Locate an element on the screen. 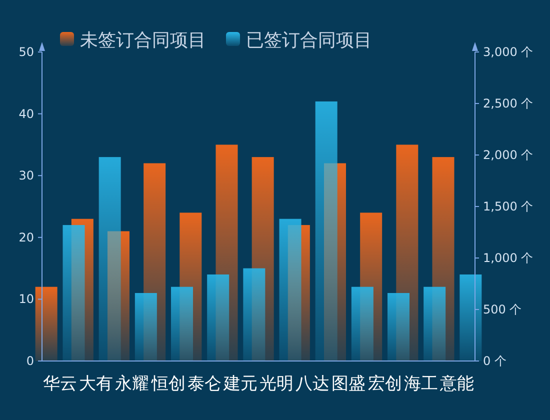 The image size is (550, 420). legend-label: 已签订合同项目 is located at coordinates (309, 40).